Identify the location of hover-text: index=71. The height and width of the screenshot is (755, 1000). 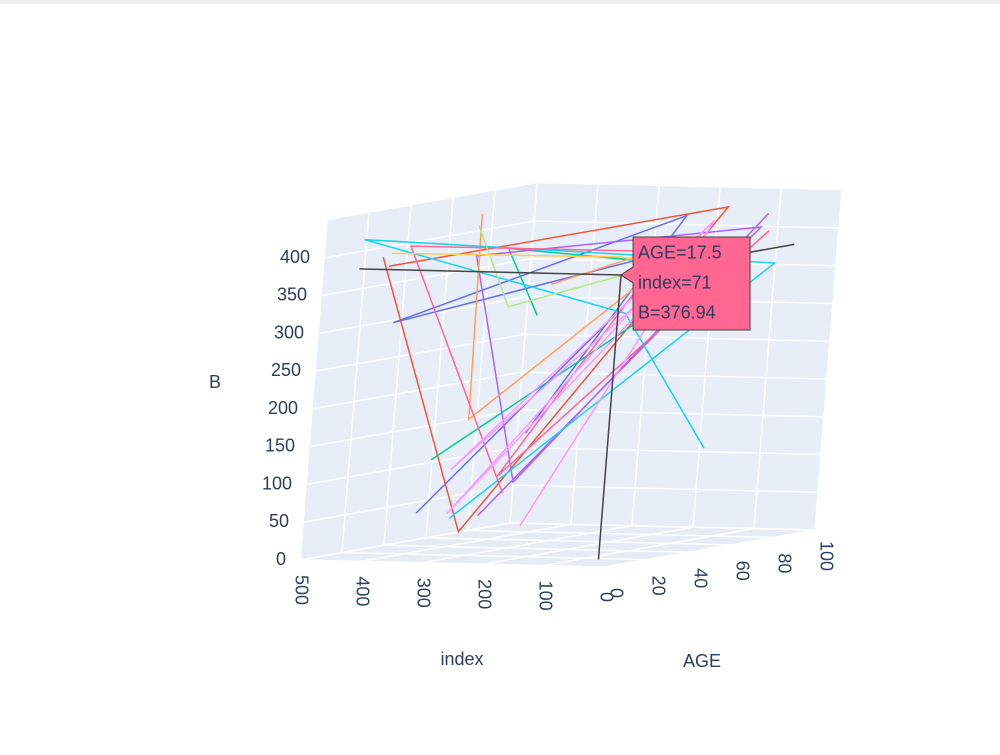
(675, 283).